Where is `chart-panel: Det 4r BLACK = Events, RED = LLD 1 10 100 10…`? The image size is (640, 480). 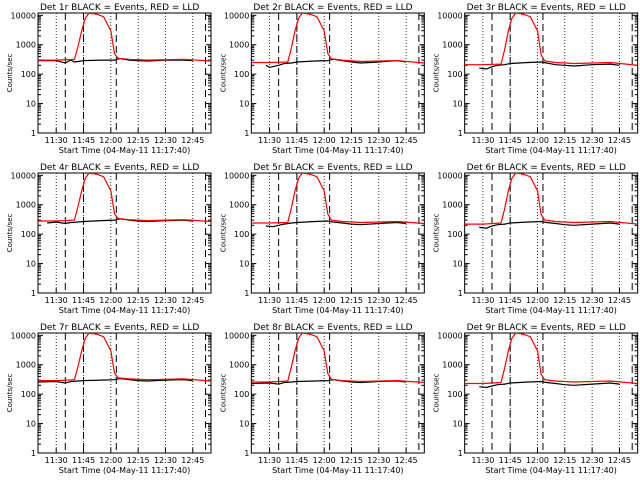 chart-panel: Det 4r BLACK = Events, RED = LLD 1 10 100 10… is located at coordinates (109, 239).